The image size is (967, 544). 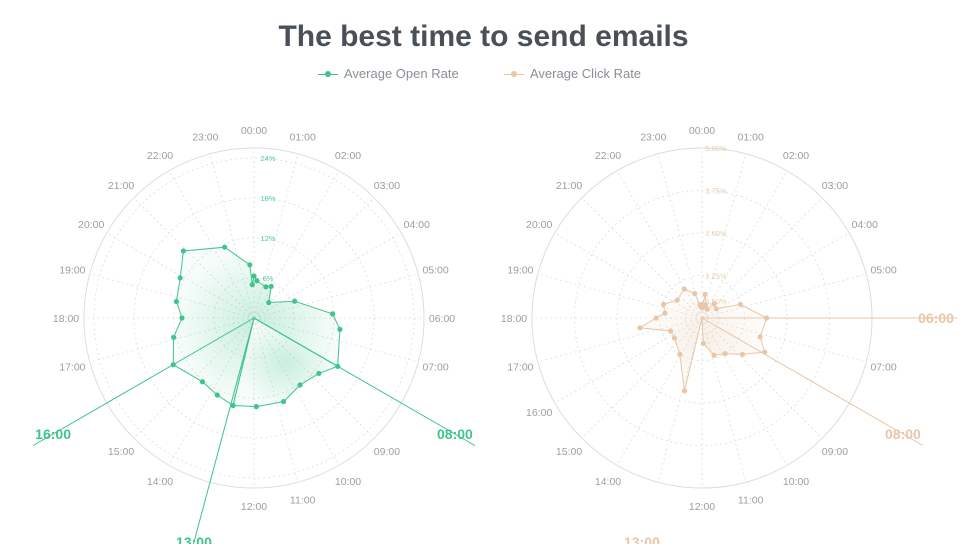 I want to click on highlight-hour-label: 06:00, so click(x=936, y=318).